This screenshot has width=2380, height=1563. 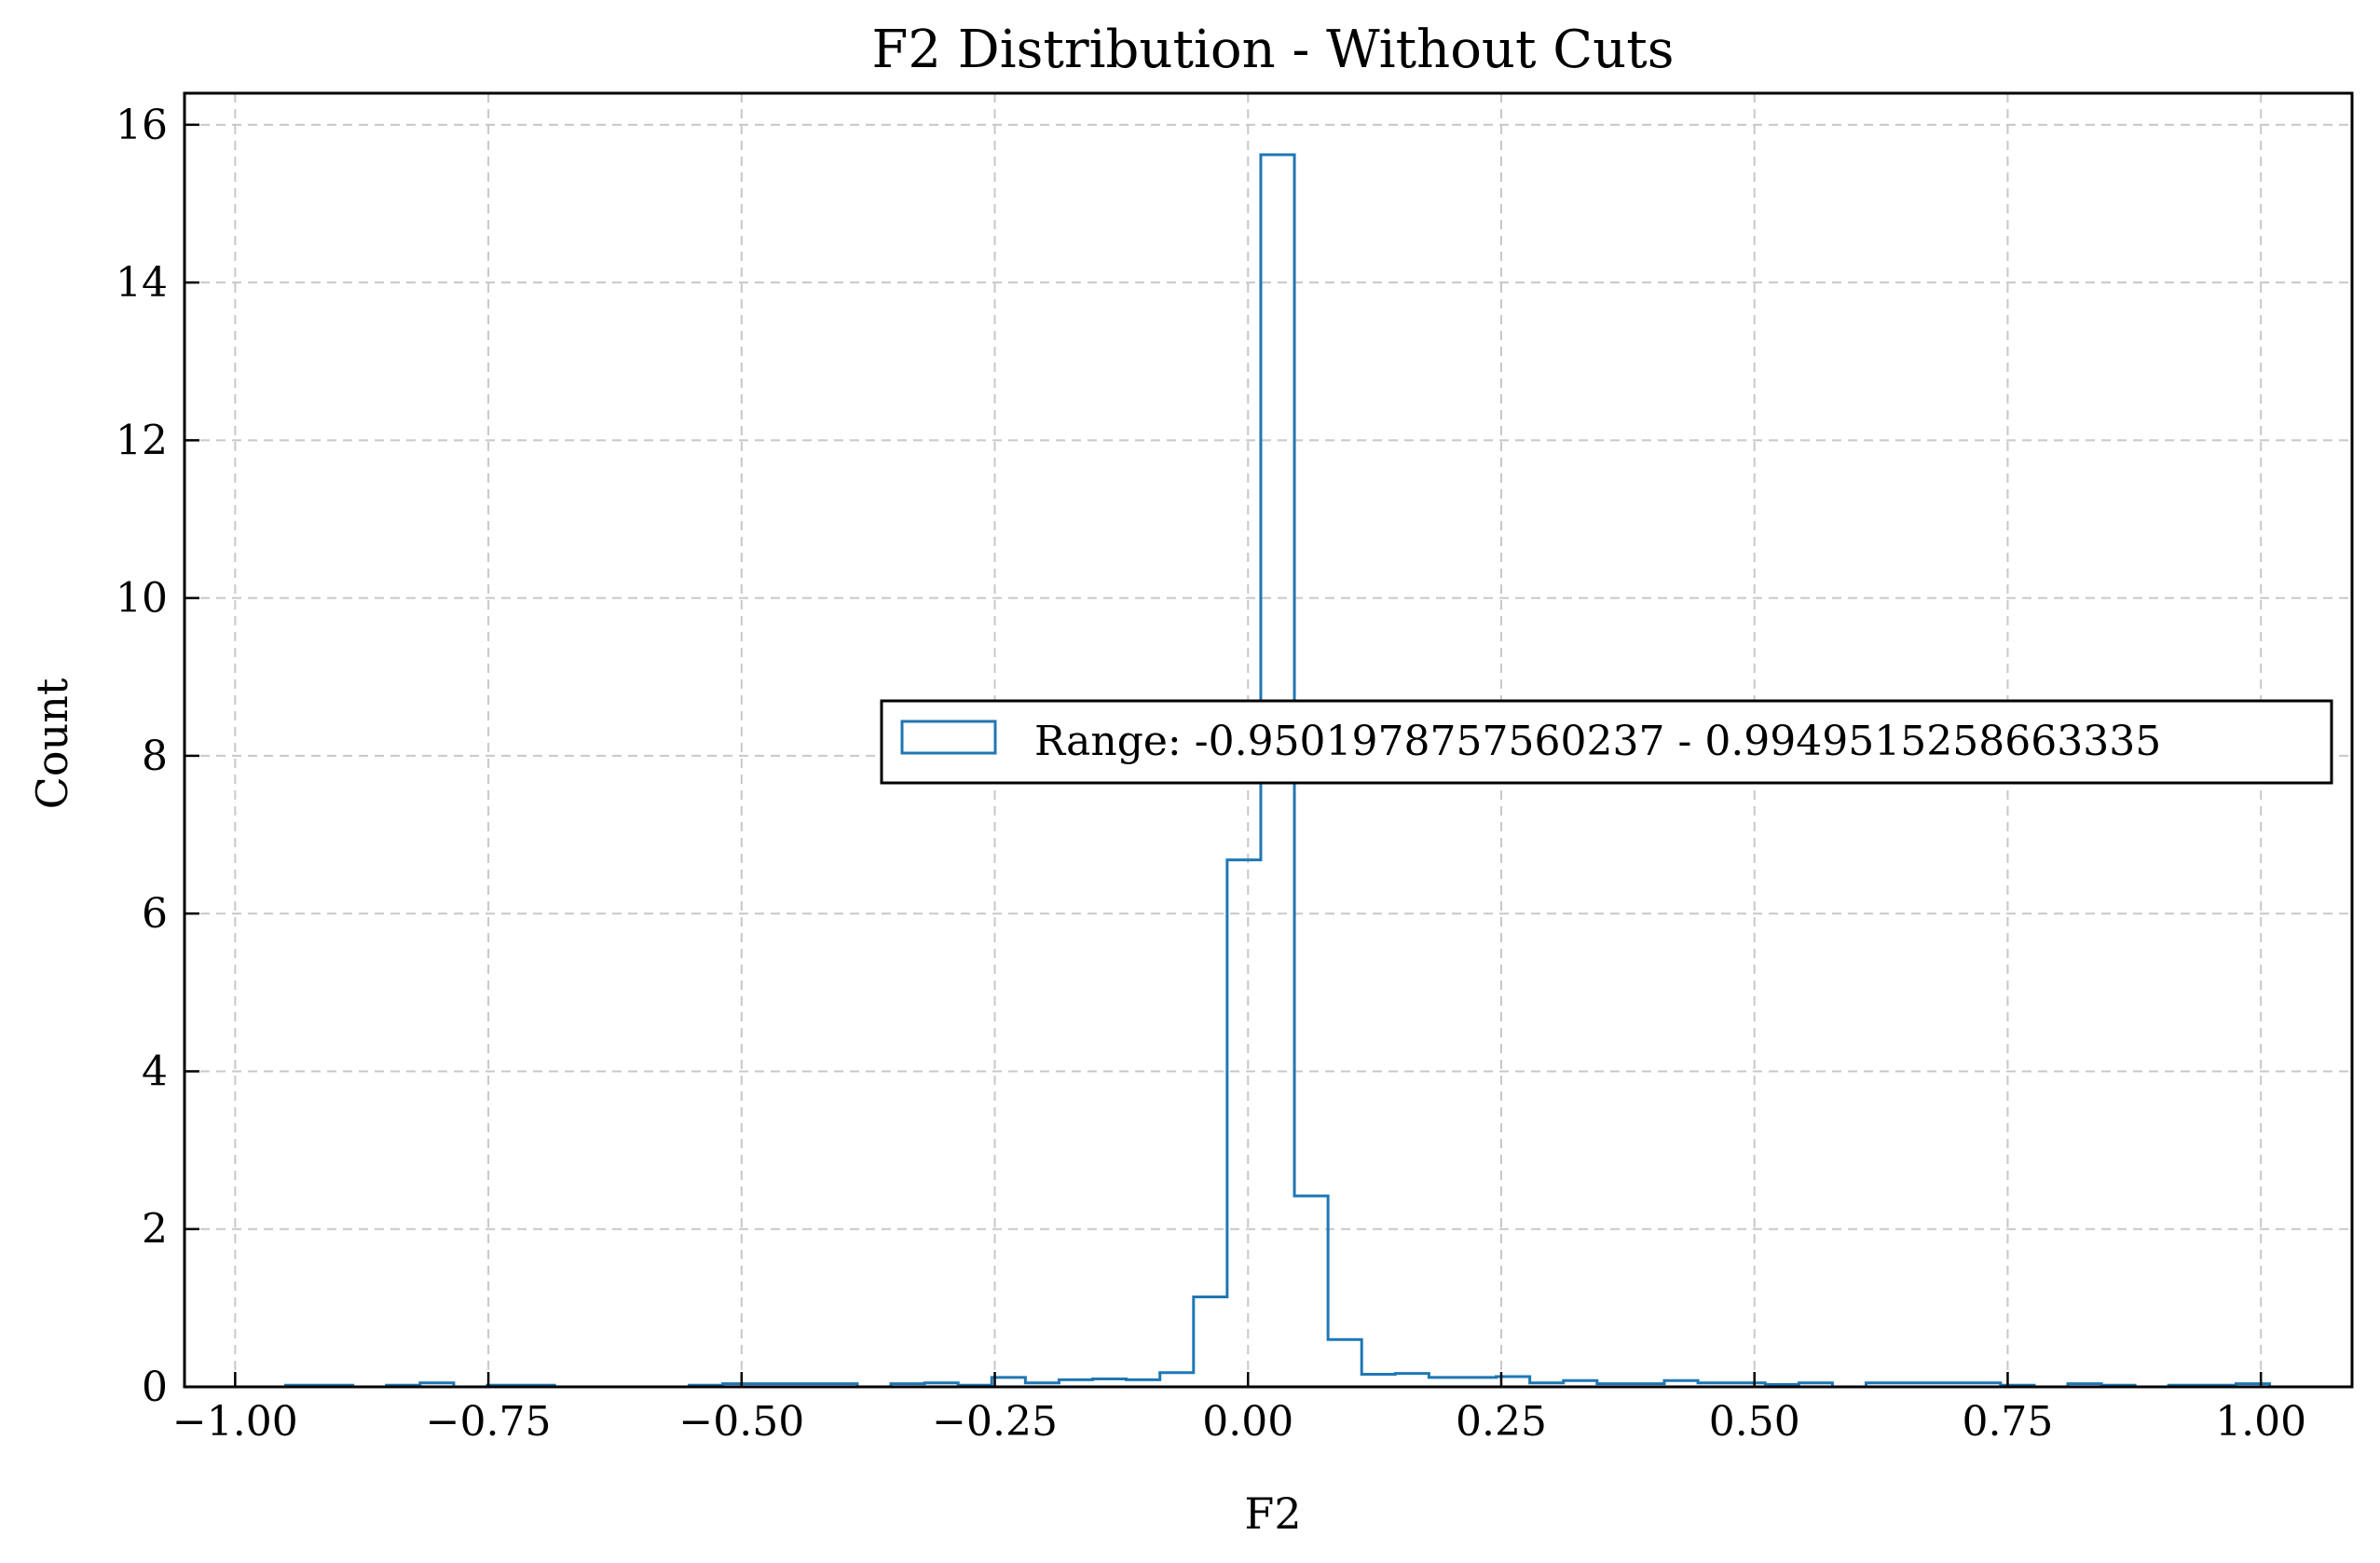 What do you see at coordinates (155, 914) in the screenshot?
I see `y-tick-label: 6` at bounding box center [155, 914].